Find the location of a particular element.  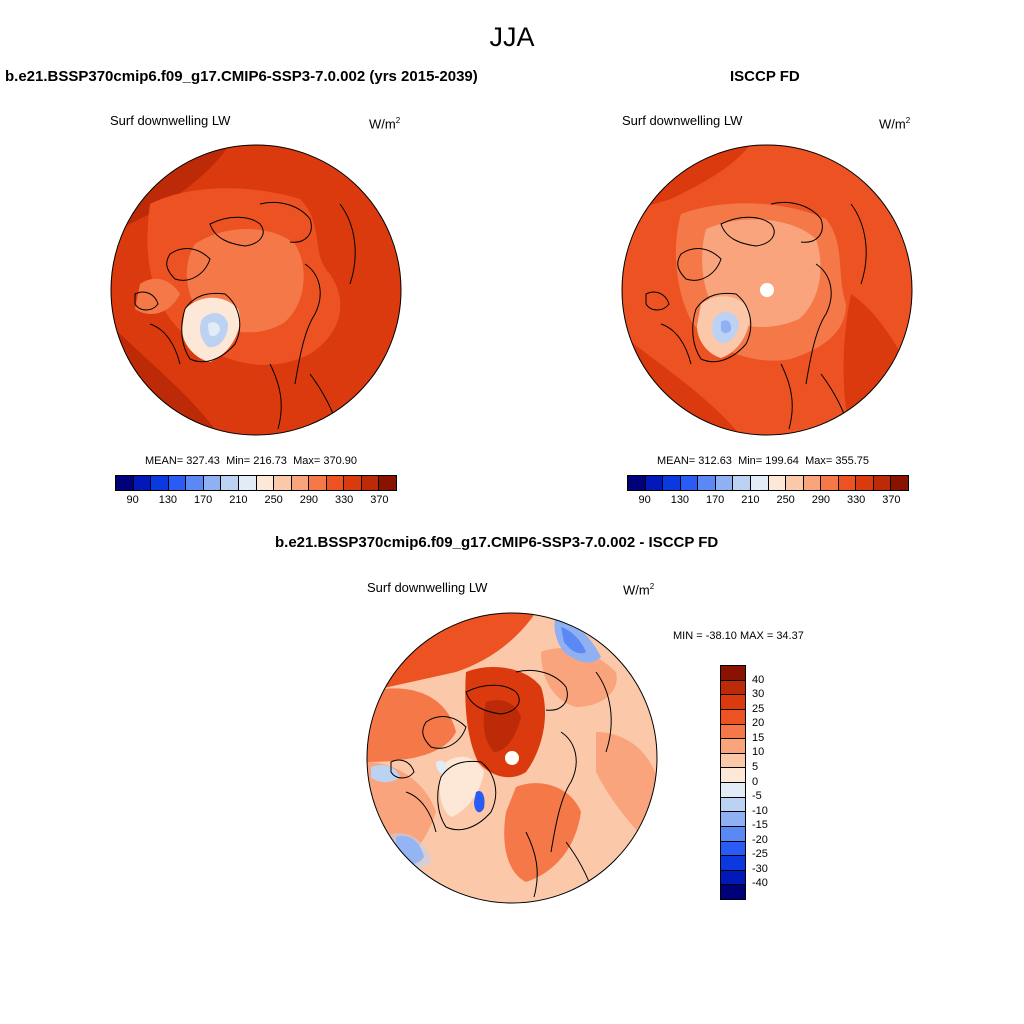

panel2-colorbar-tick-label: 130 is located at coordinates (680, 500).